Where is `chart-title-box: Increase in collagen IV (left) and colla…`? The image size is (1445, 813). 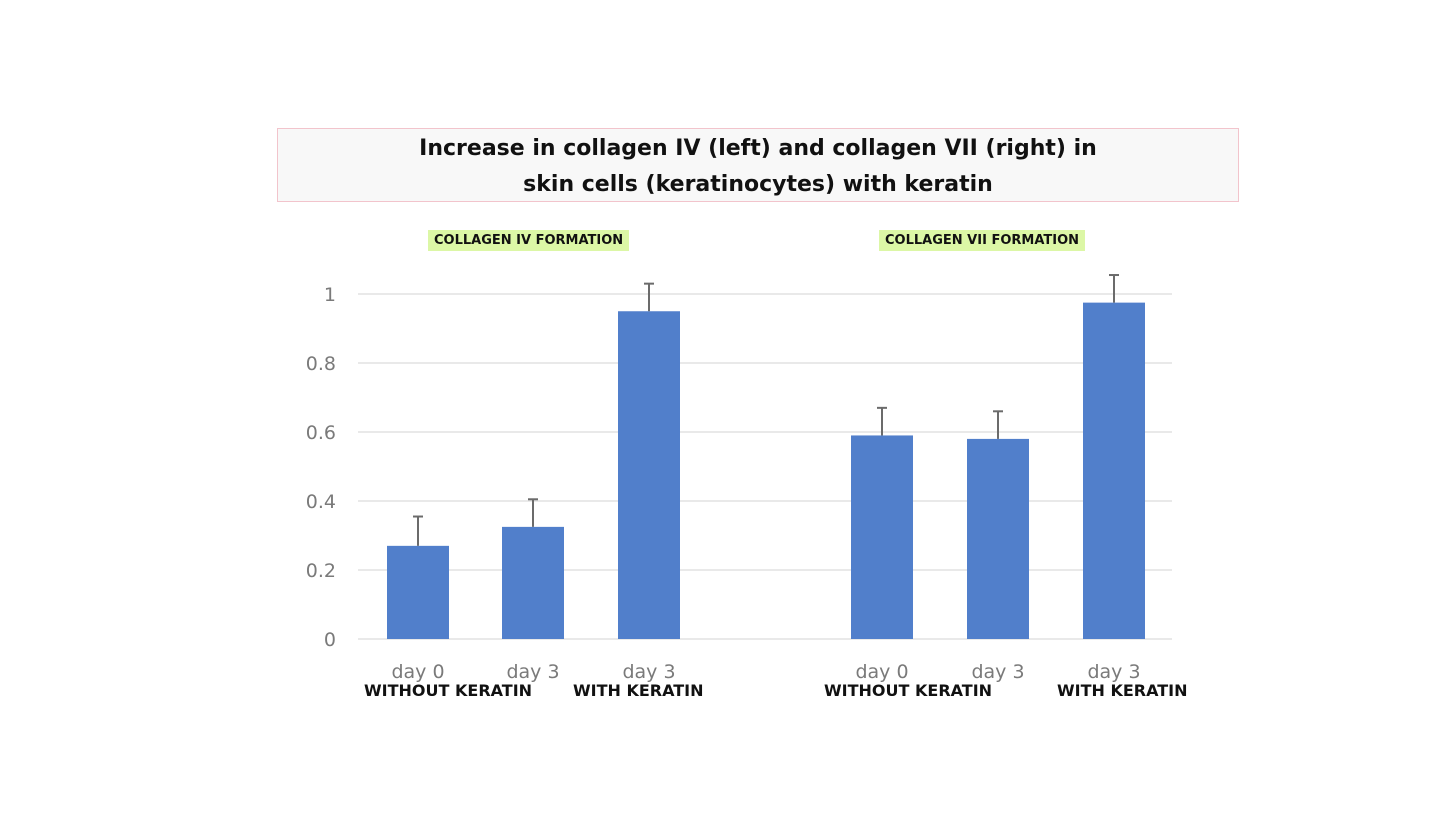
chart-title-box: Increase in collagen IV (left) and colla… is located at coordinates (758, 165).